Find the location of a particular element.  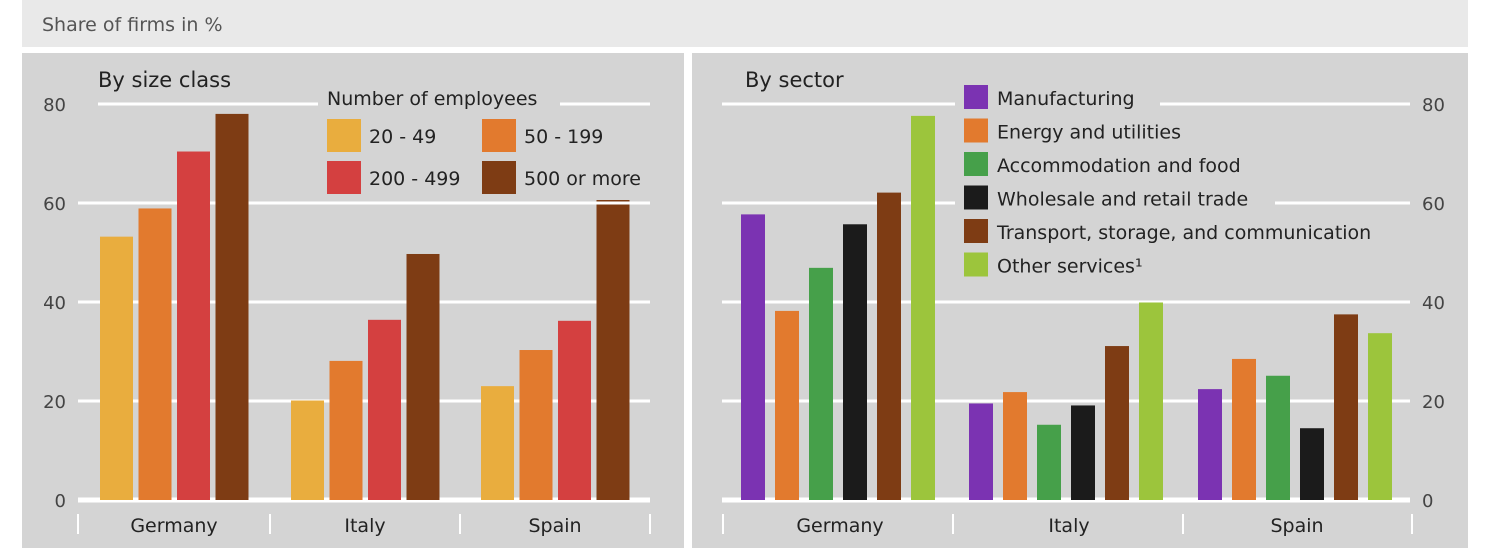

legend-label: 50 - 199 is located at coordinates (563, 137).